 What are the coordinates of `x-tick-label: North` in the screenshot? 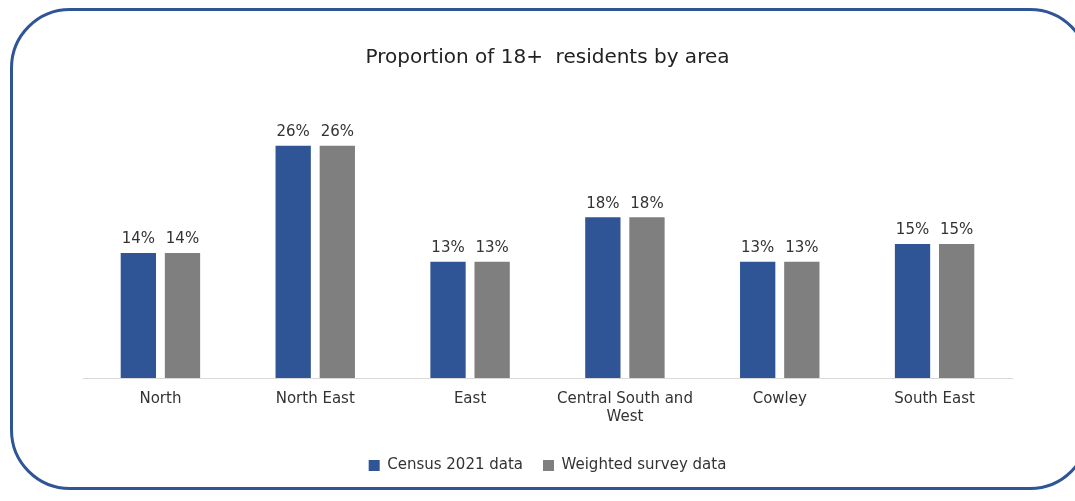 It's located at (160, 397).